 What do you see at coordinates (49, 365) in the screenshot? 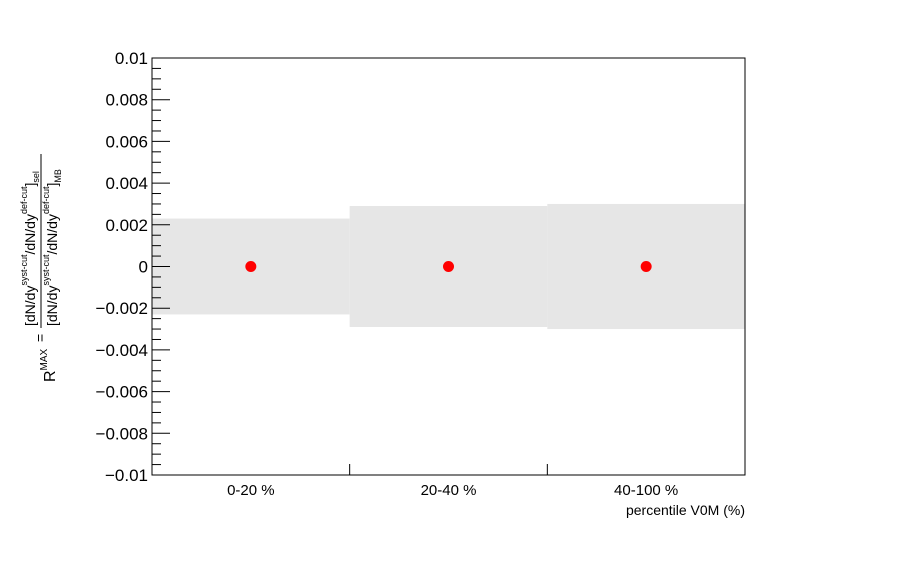
I see `y-title-prefix: RMAX` at bounding box center [49, 365].